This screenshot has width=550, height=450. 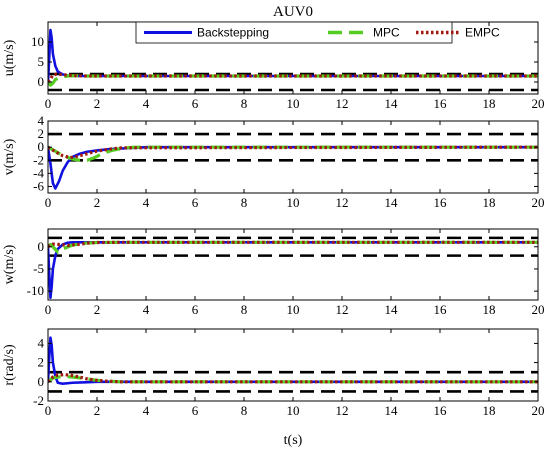 I want to click on legend-label-backstepping: Backstepping, so click(x=233, y=33).